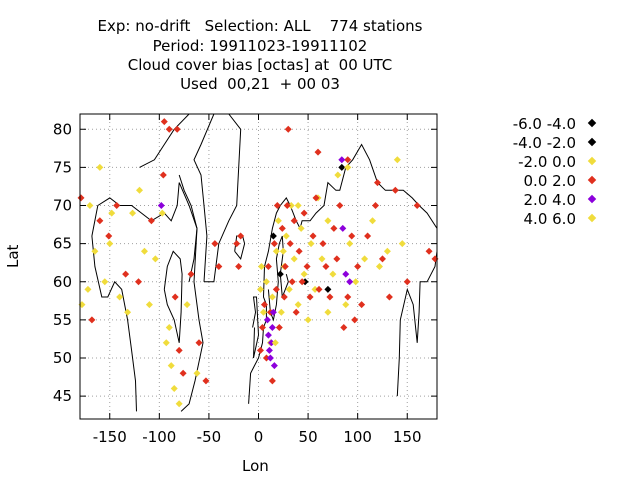 This screenshot has width=640, height=480. What do you see at coordinates (159, 437) in the screenshot?
I see `x-tick-label: -100` at bounding box center [159, 437].